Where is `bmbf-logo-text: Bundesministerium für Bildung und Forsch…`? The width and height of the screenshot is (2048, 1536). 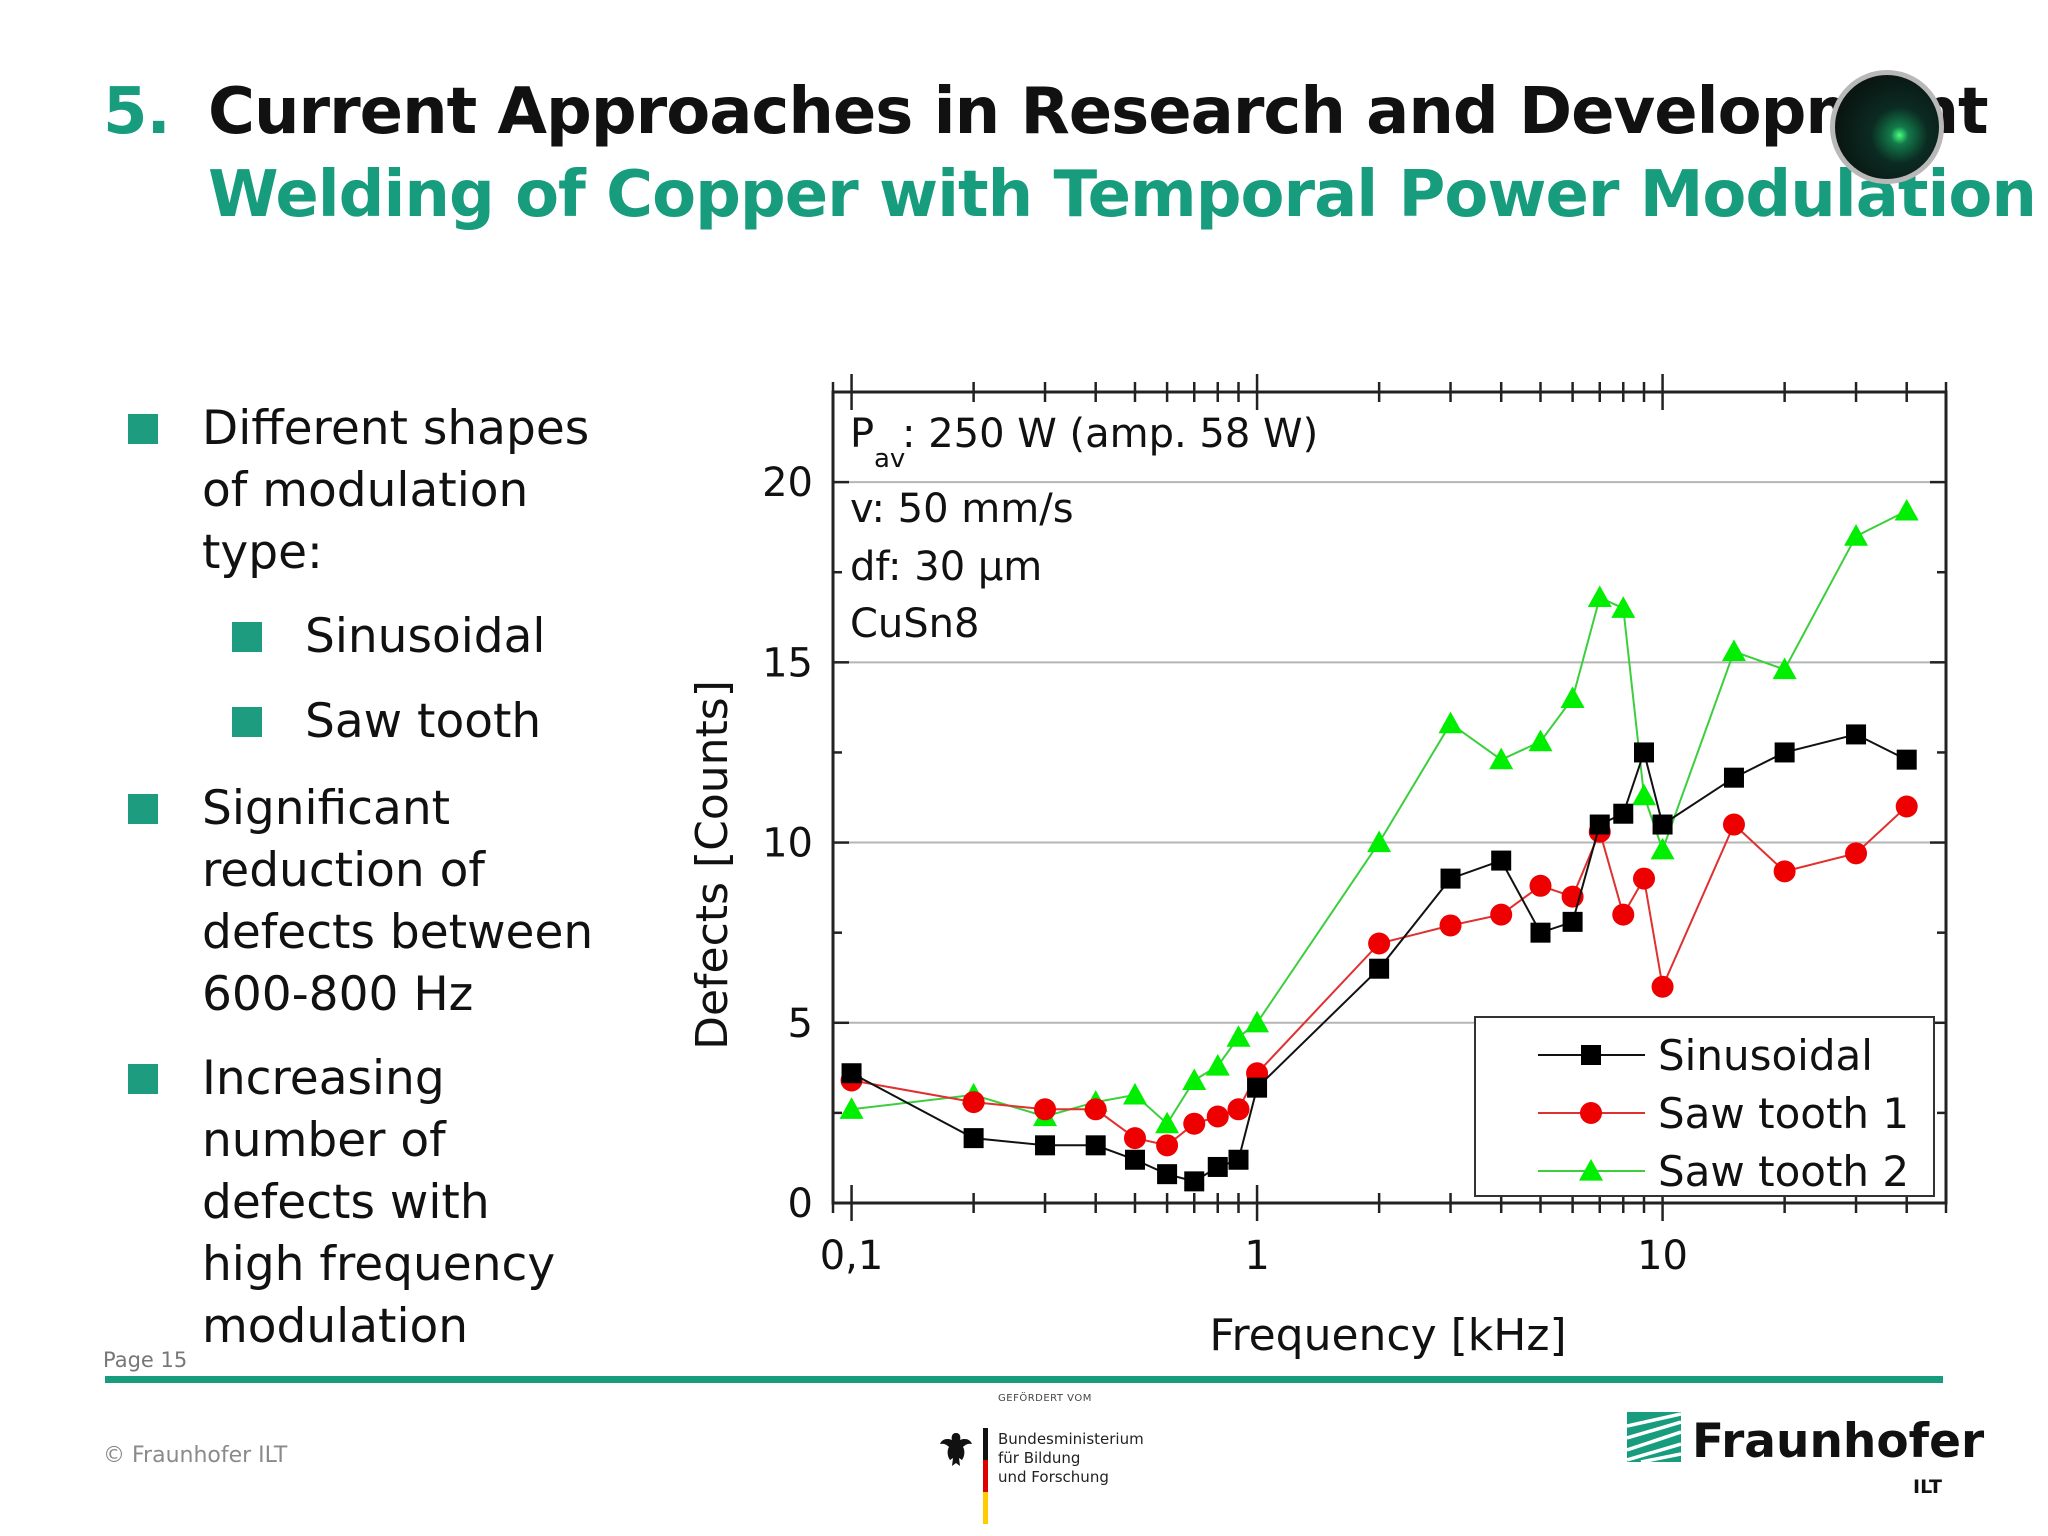
bmbf-logo-text: Bundesministerium für Bildung und Forsch… is located at coordinates (1071, 1458).